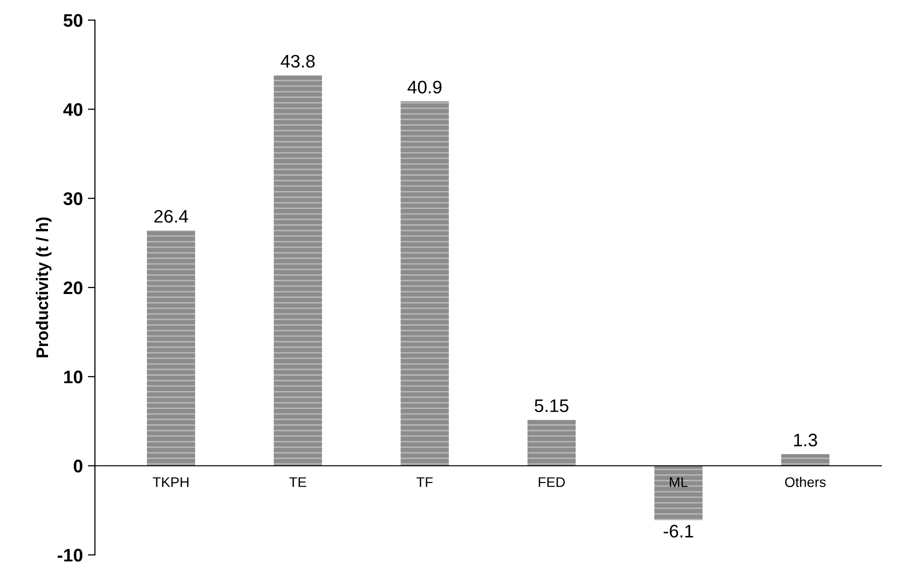  I want to click on x-tick-label: ML, so click(679, 482).